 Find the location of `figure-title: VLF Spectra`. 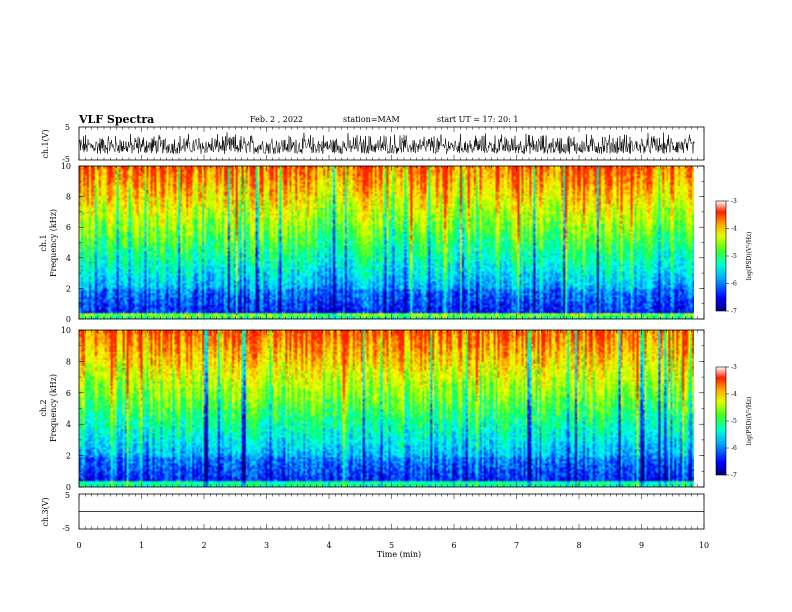

figure-title: VLF Spectra is located at coordinates (116, 119).